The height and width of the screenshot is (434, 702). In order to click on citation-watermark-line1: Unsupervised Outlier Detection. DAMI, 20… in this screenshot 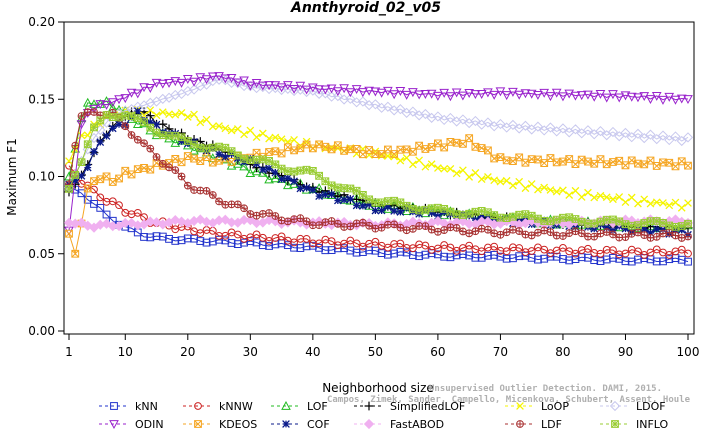, I will do `click(545, 388)`.